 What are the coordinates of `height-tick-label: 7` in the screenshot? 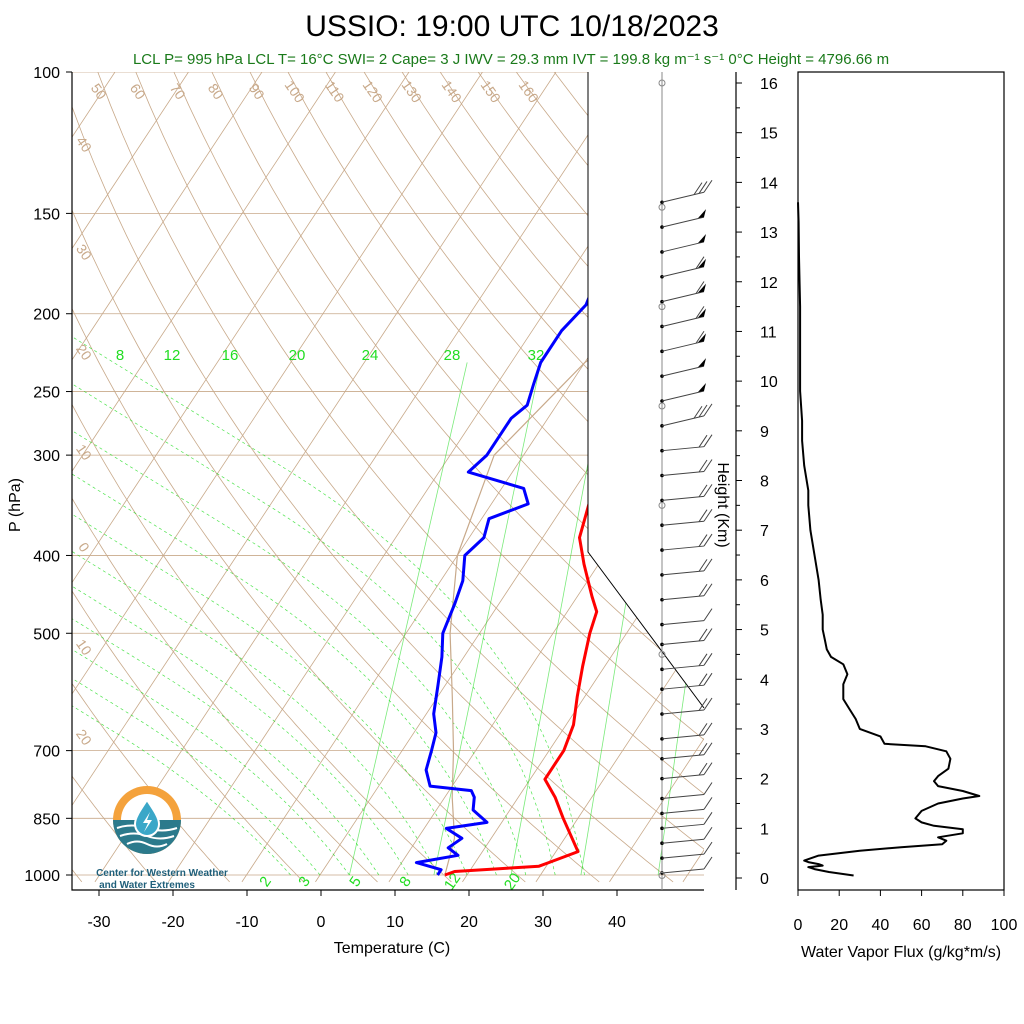 It's located at (764, 531).